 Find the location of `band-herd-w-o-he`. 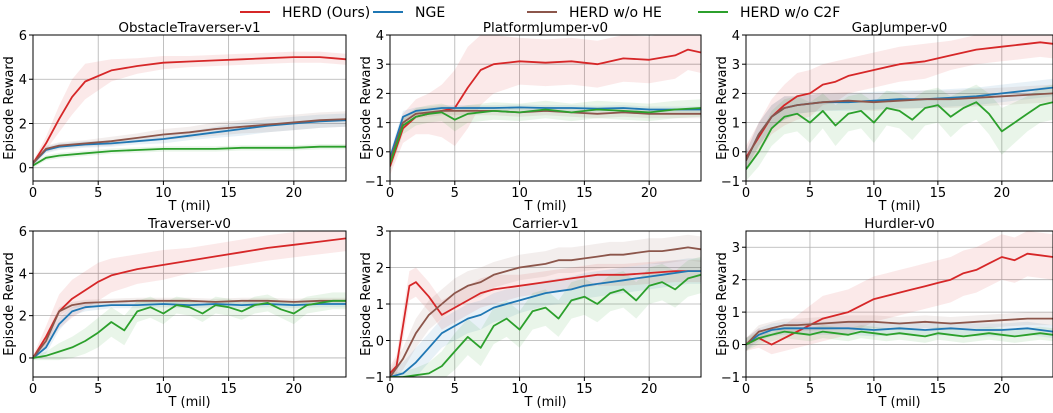

band-herd-w-o-he is located at coordinates (899, 127).